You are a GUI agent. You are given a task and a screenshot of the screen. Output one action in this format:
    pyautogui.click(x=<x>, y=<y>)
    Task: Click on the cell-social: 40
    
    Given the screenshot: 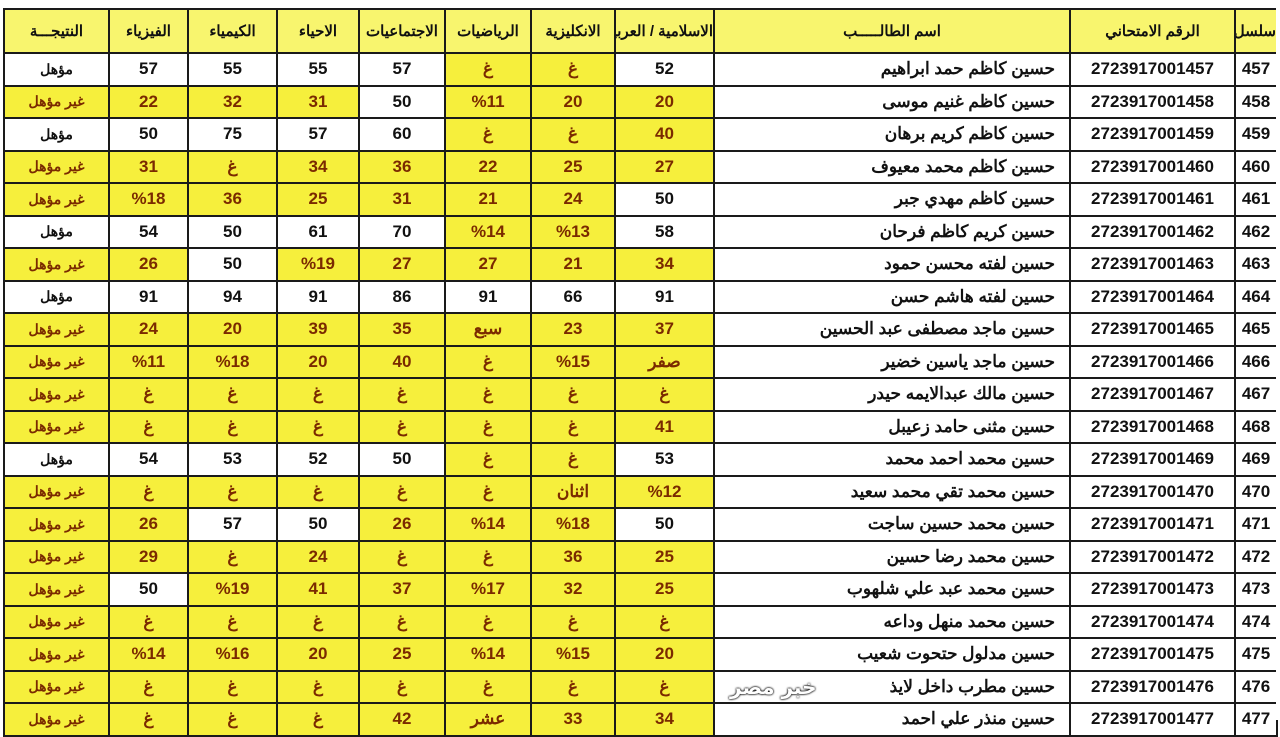 What is the action you would take?
    pyautogui.click(x=402, y=361)
    